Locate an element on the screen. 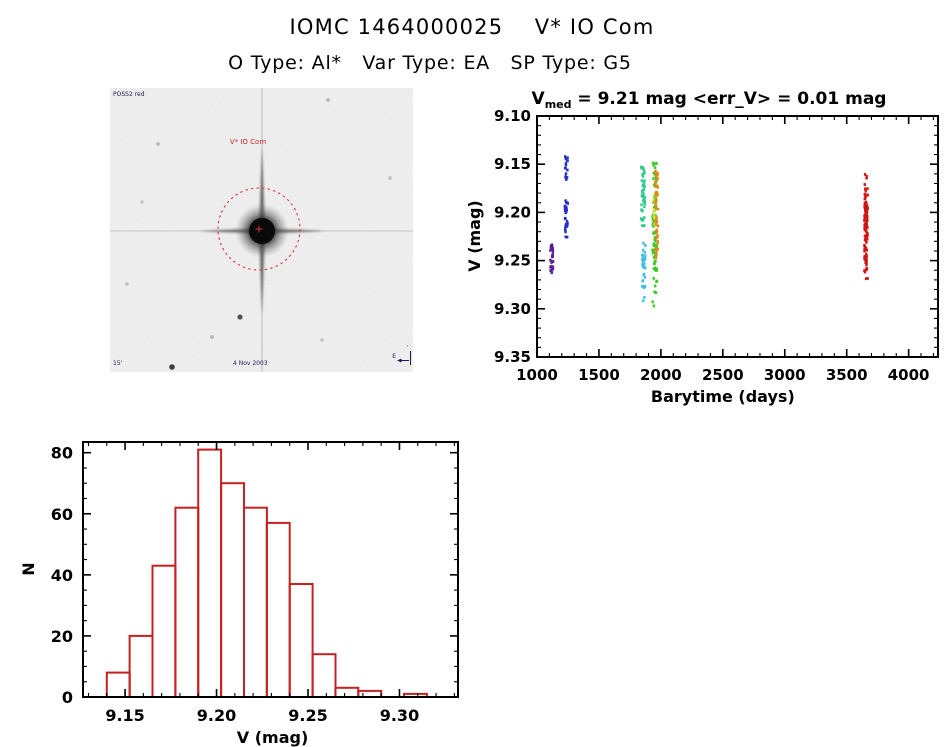 The image size is (944, 747). svg-text: 9.35 is located at coordinates (512, 357).